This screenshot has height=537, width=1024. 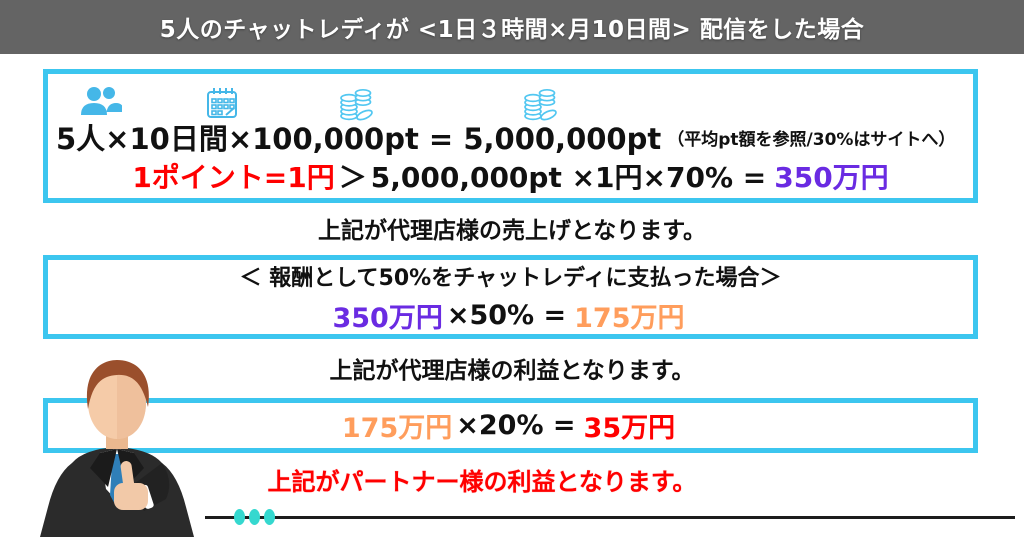 I want to click on caption-agency-profit: 上記が代理店様の利益となります。, so click(x=512, y=371).